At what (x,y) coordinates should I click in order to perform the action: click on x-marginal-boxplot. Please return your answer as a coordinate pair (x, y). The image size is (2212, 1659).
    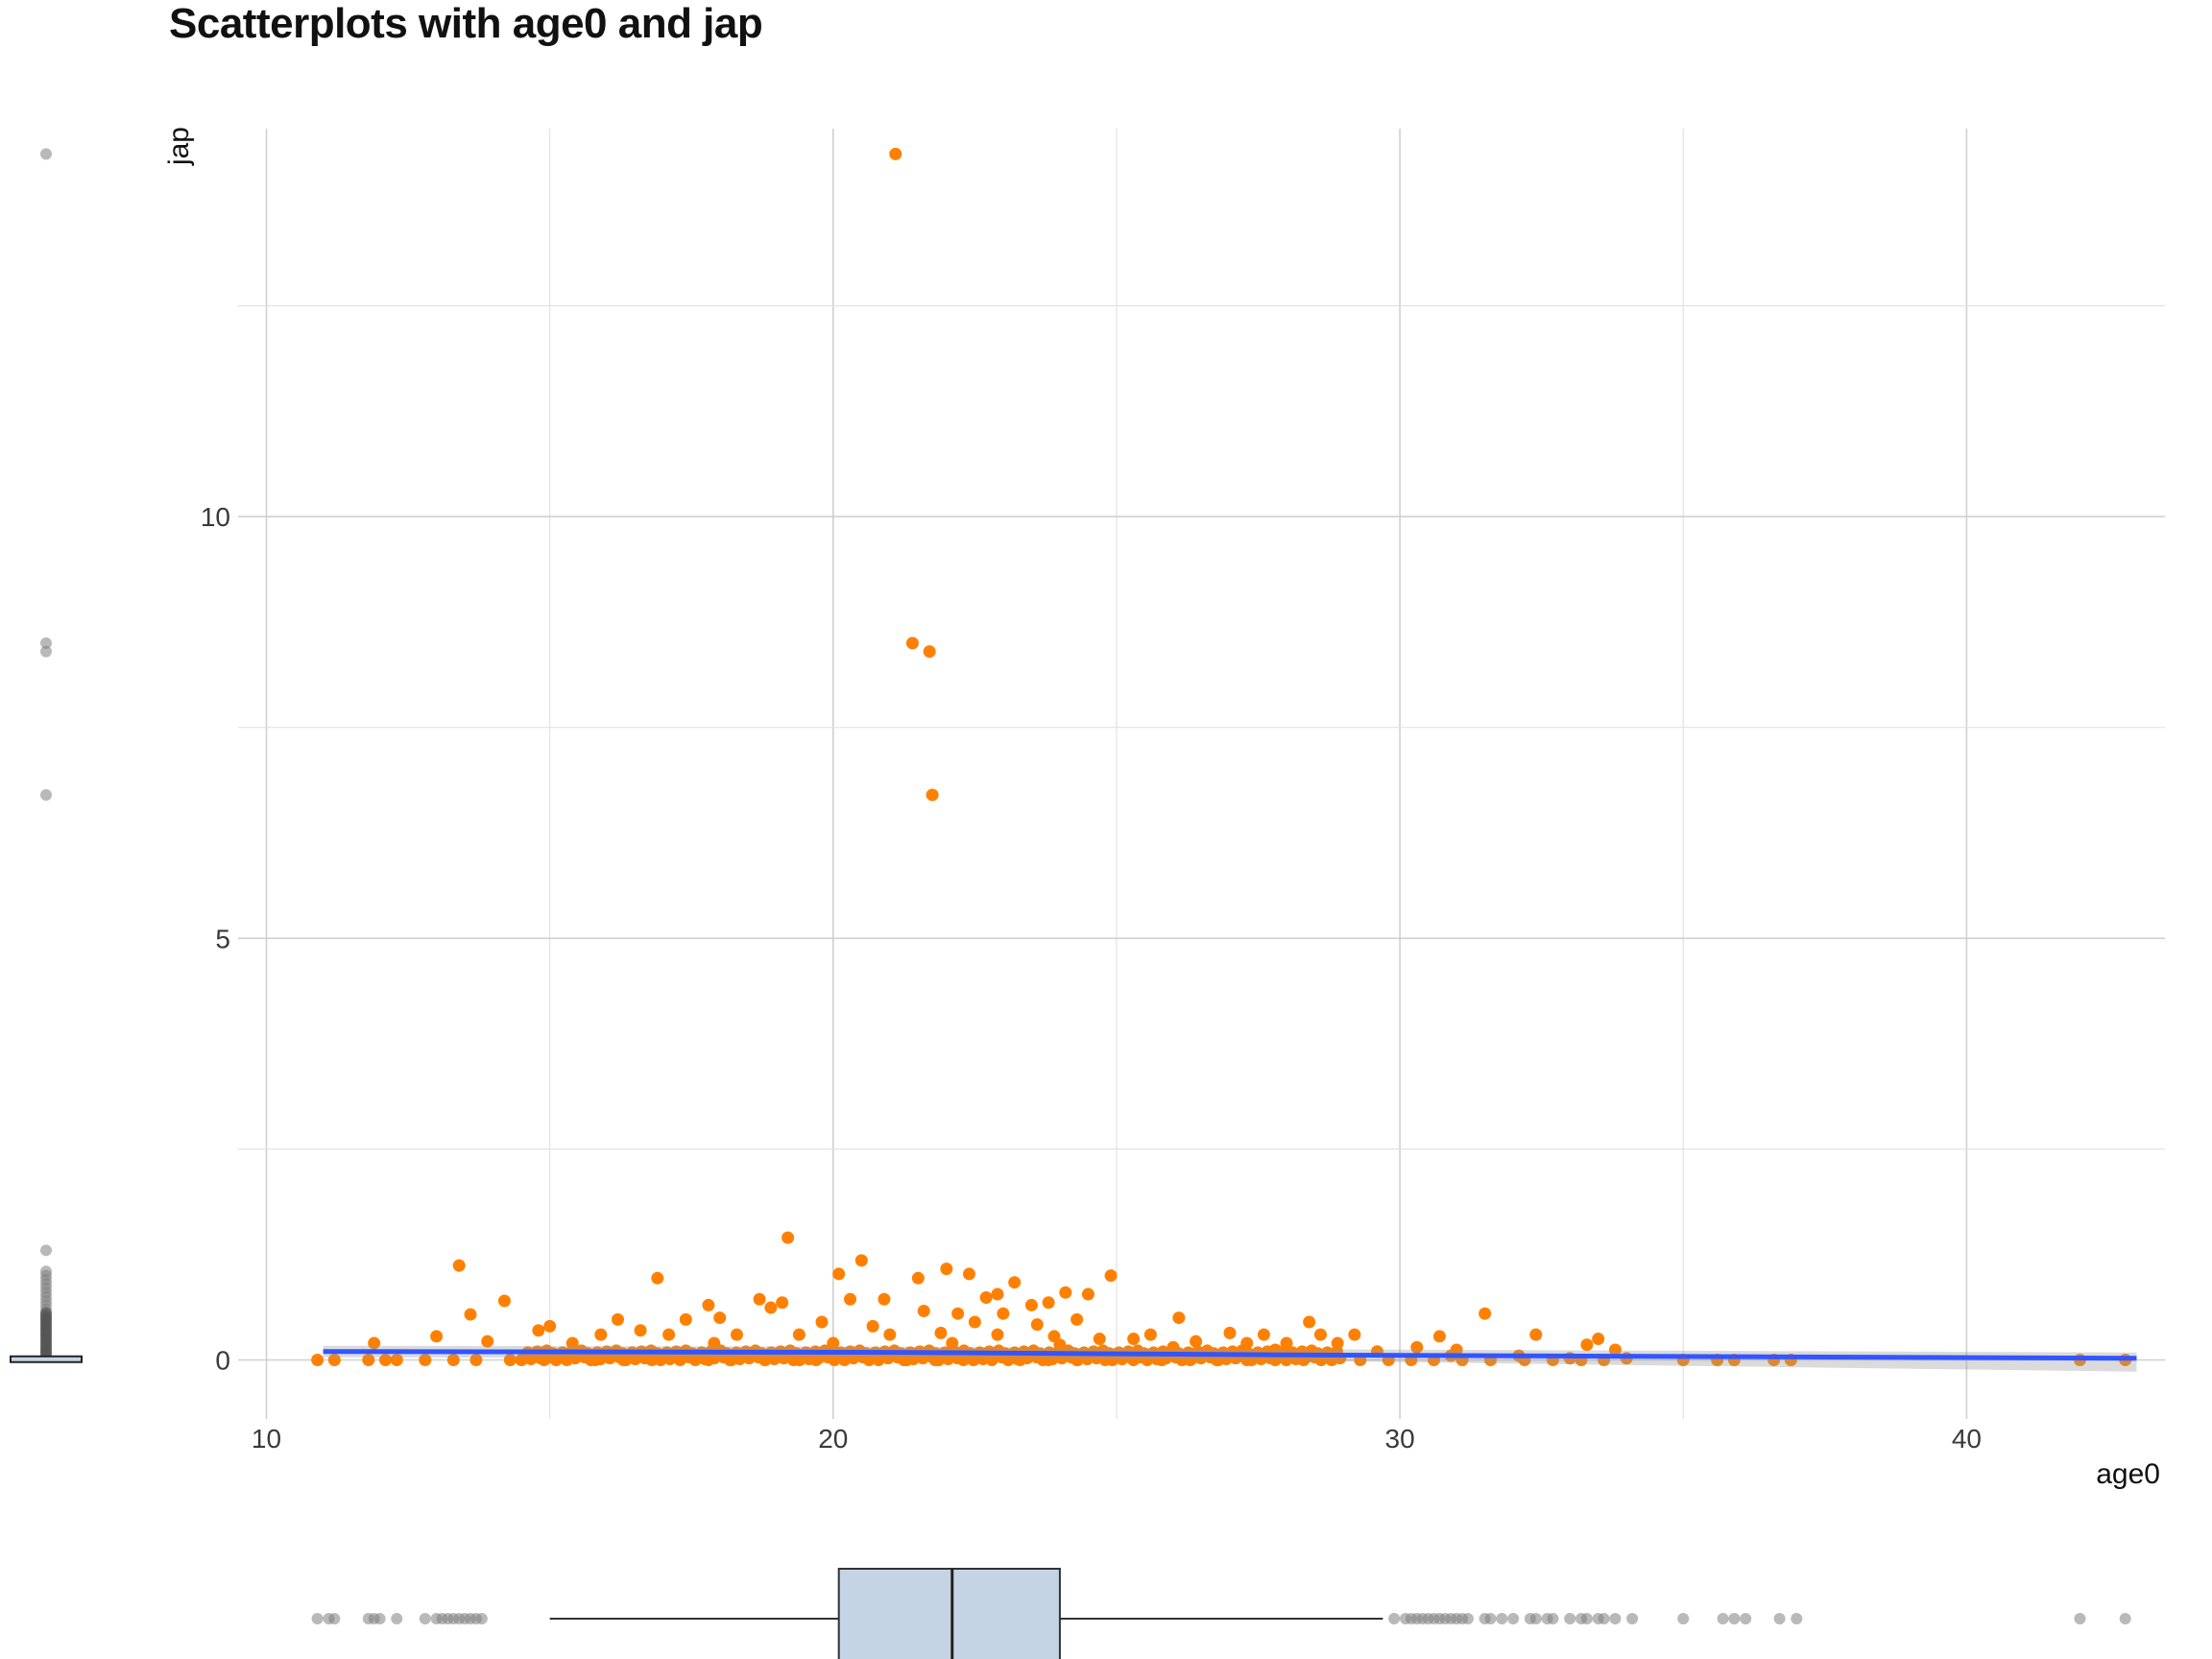
    Looking at the image, I should click on (1221, 1613).